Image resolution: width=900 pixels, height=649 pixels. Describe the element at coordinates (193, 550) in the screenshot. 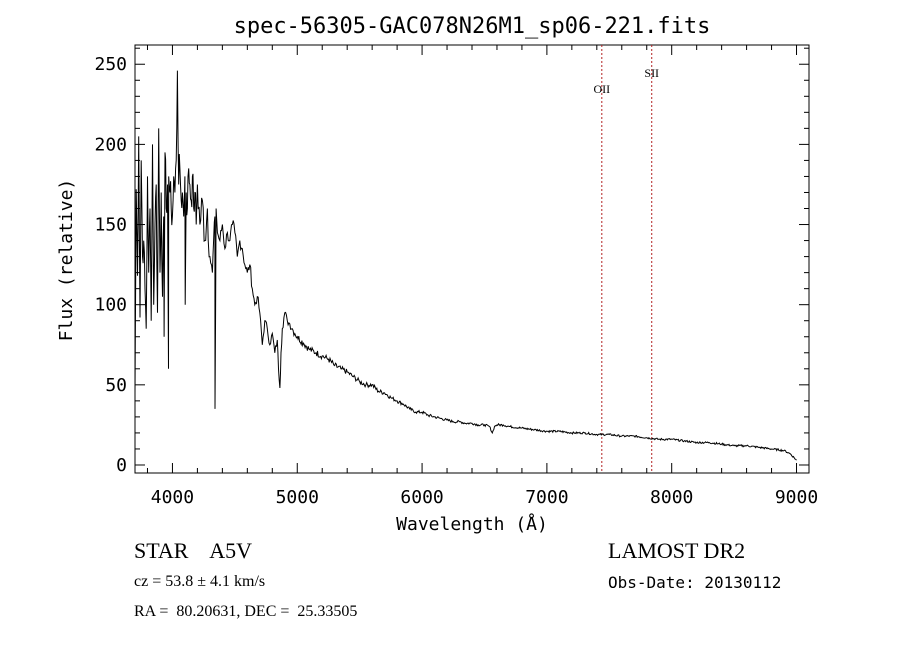

I see `star-classification: STAR A5V` at that location.